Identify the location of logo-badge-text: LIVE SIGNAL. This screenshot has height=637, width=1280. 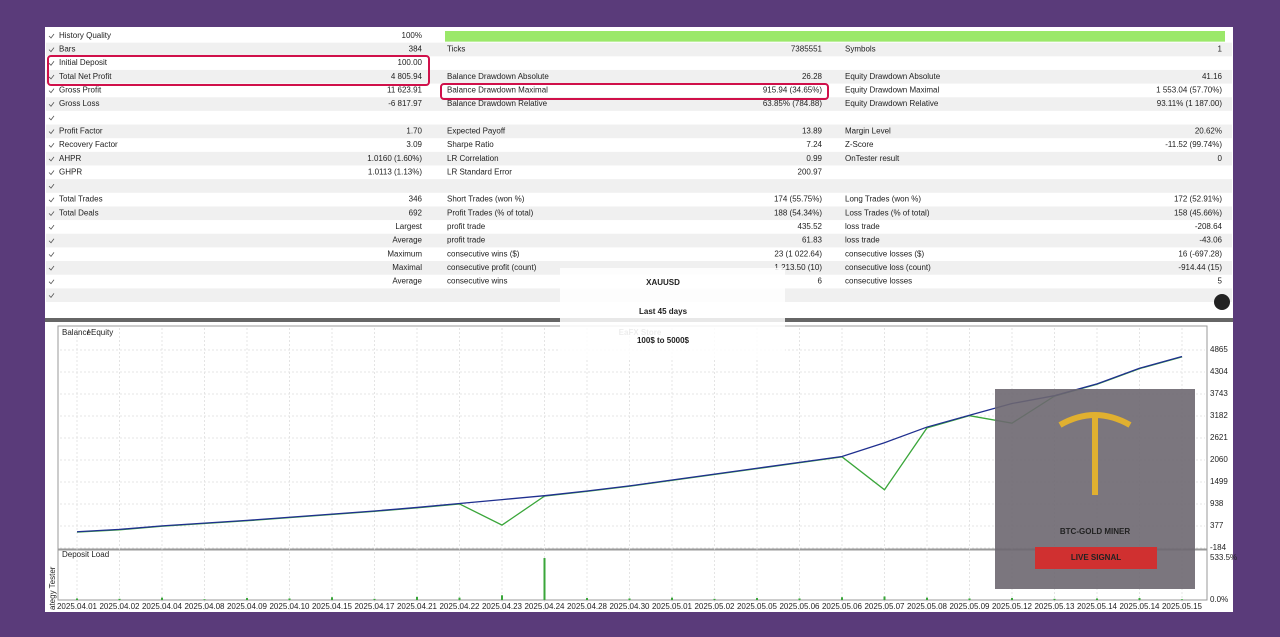
(1096, 557).